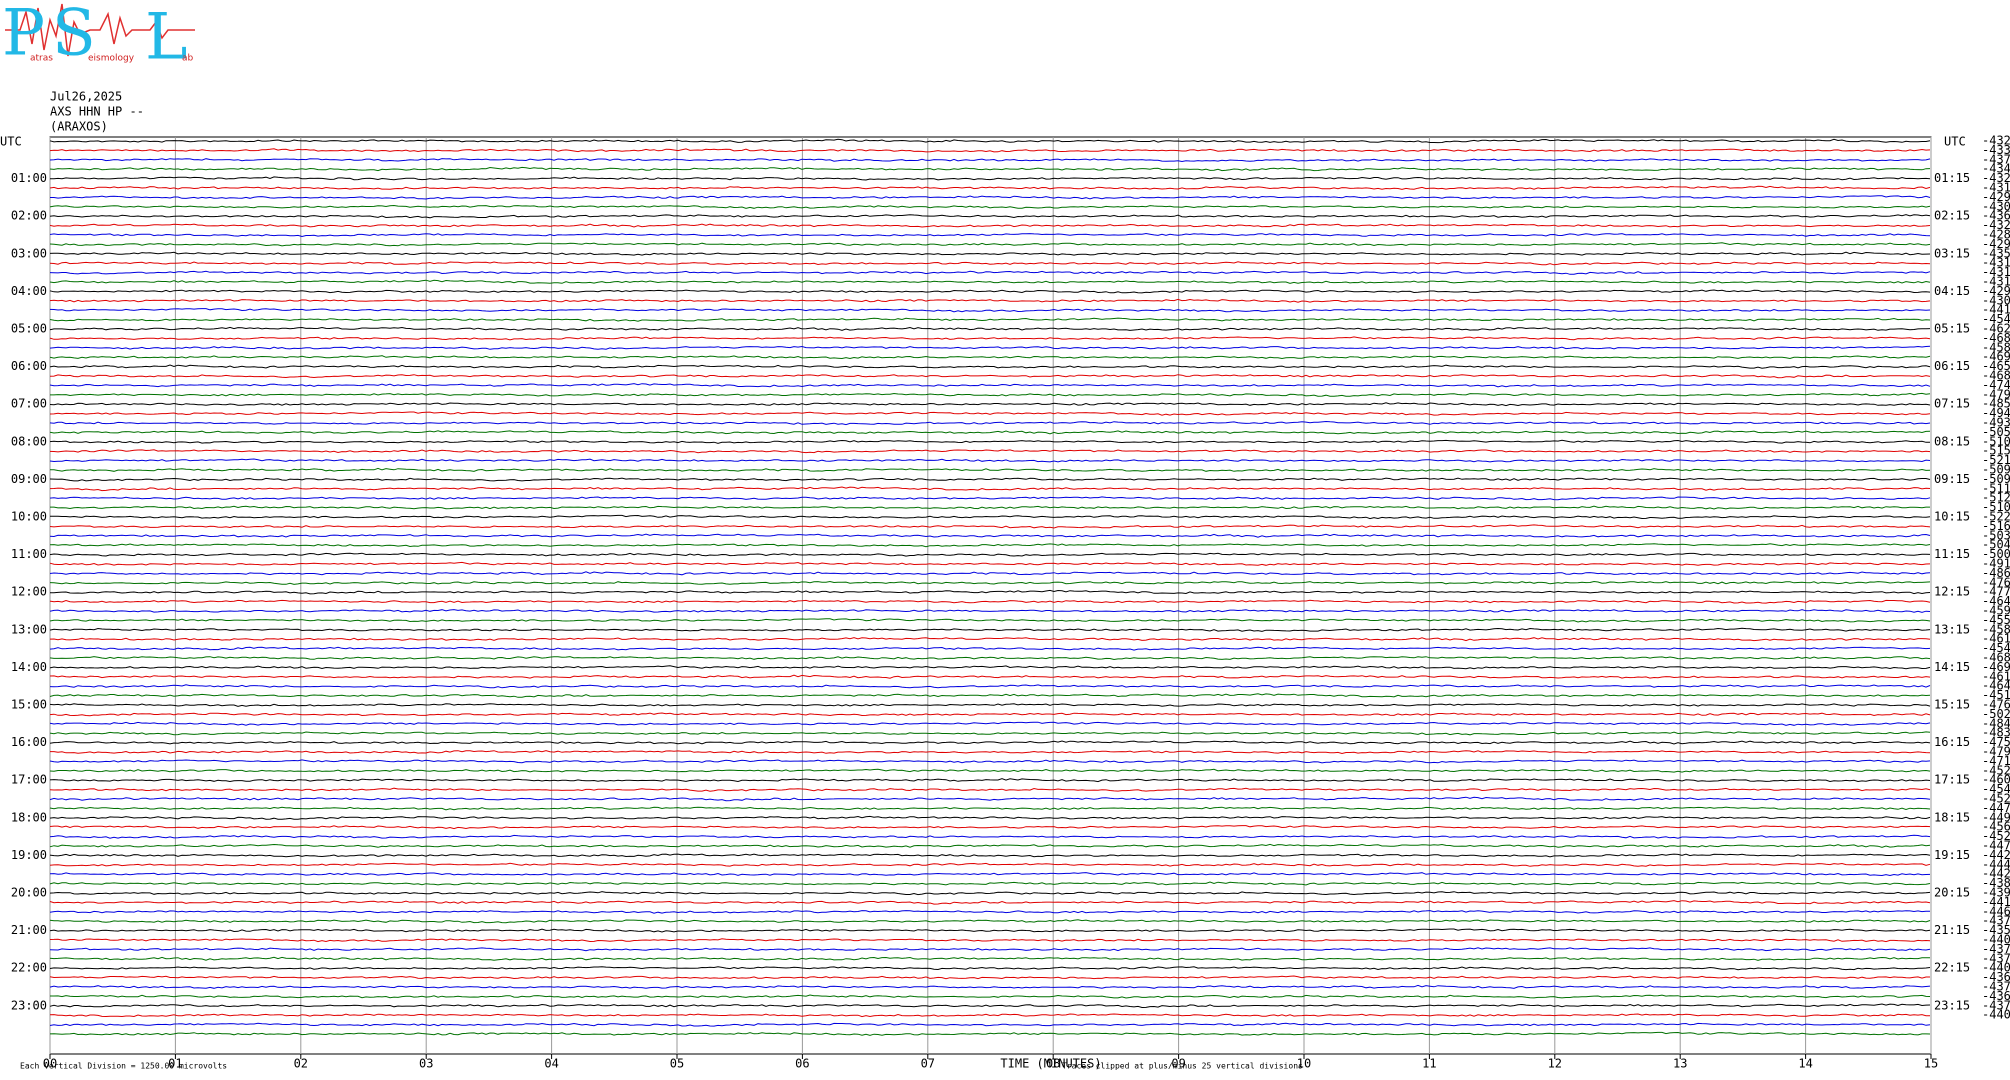  Describe the element at coordinates (1178, 1064) in the screenshot. I see `minute-label: 09` at that location.